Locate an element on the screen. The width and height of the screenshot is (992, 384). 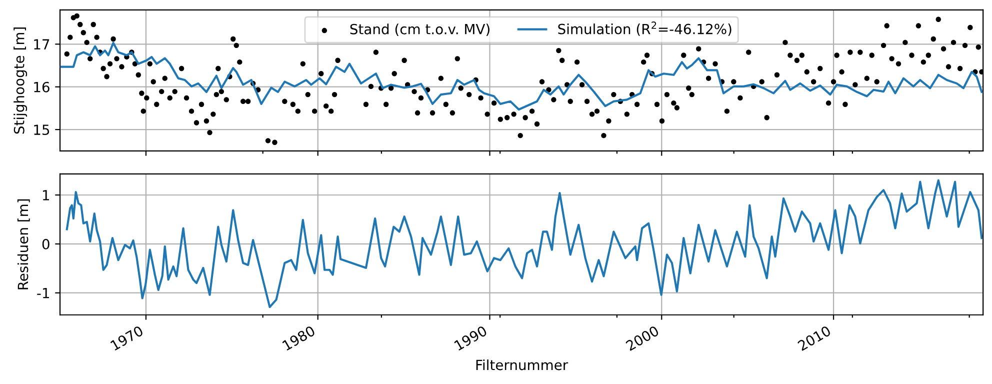
legend-label: Stand (cm t.o.v. MV) is located at coordinates (420, 30).